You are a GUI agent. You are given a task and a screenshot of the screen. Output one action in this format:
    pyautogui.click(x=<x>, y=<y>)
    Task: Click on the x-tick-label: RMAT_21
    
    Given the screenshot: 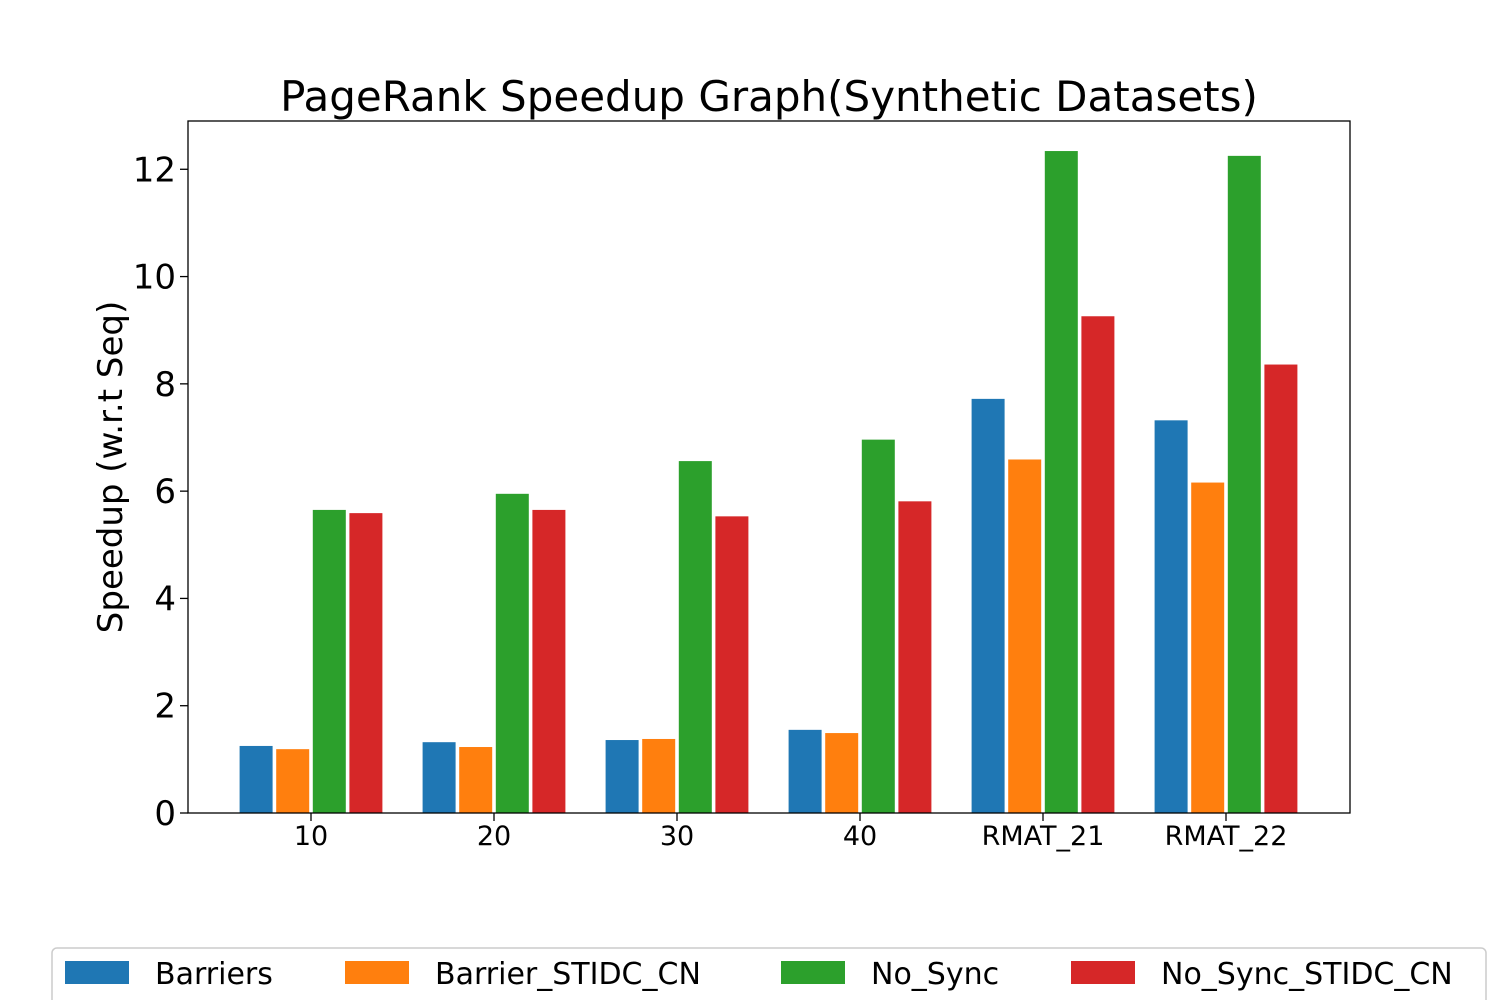 What is the action you would take?
    pyautogui.click(x=1043, y=836)
    